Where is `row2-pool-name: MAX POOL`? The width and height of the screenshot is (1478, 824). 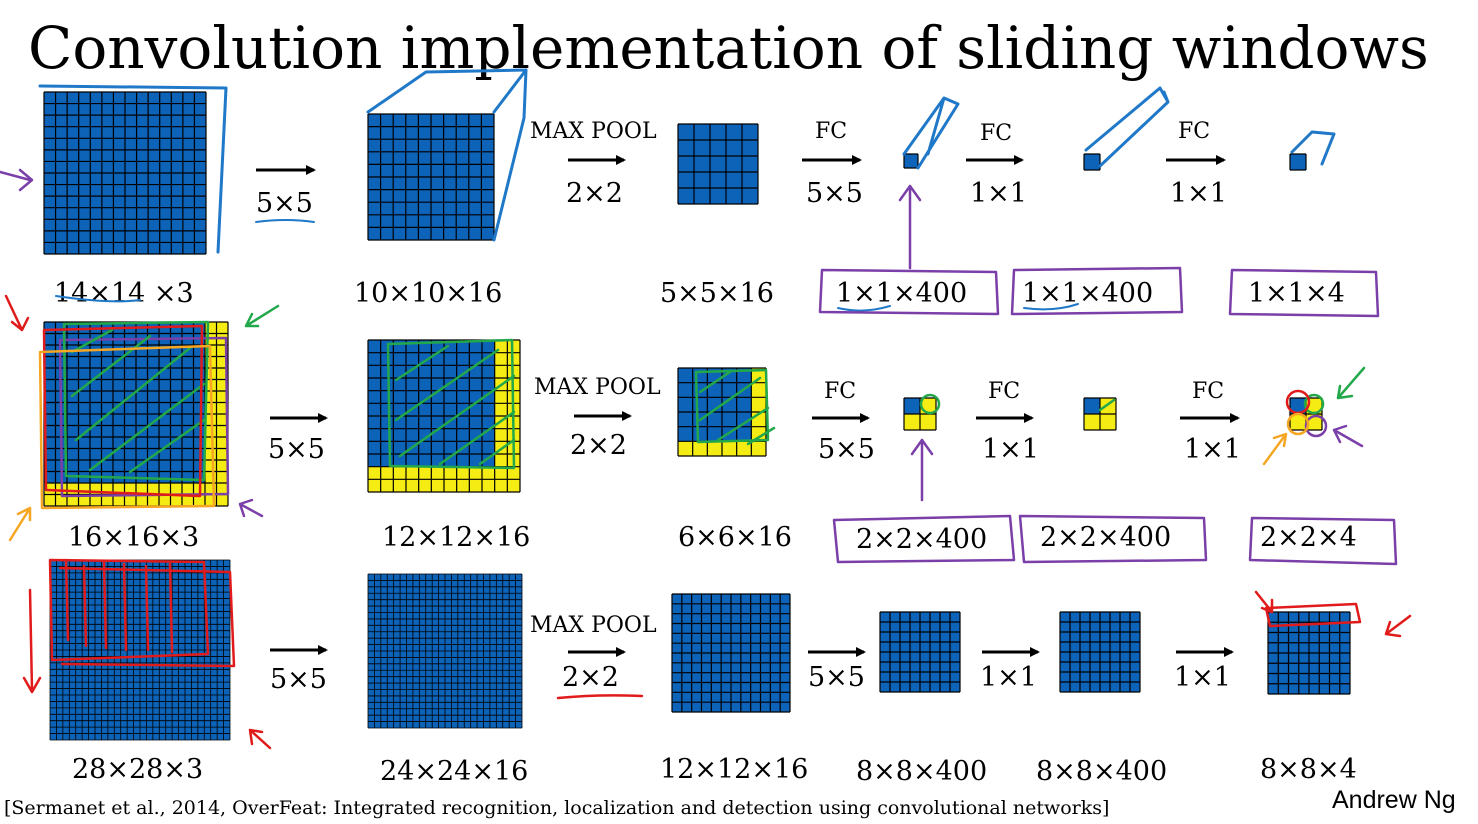 row2-pool-name: MAX POOL is located at coordinates (597, 387).